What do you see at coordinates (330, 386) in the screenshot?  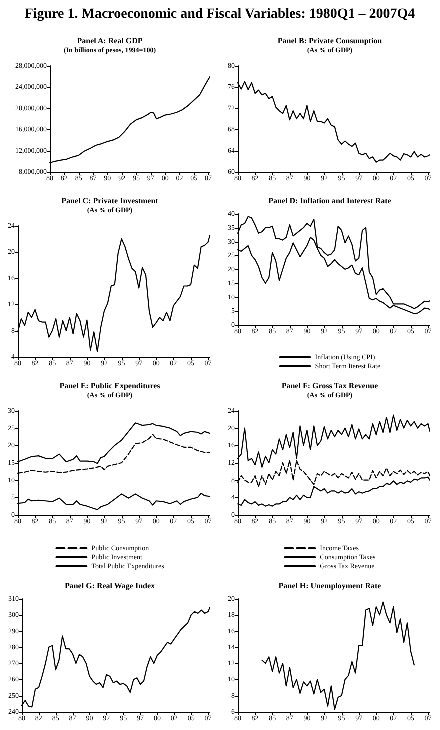 I see `chart-title: Panel F: Gross Tax Revenue` at bounding box center [330, 386].